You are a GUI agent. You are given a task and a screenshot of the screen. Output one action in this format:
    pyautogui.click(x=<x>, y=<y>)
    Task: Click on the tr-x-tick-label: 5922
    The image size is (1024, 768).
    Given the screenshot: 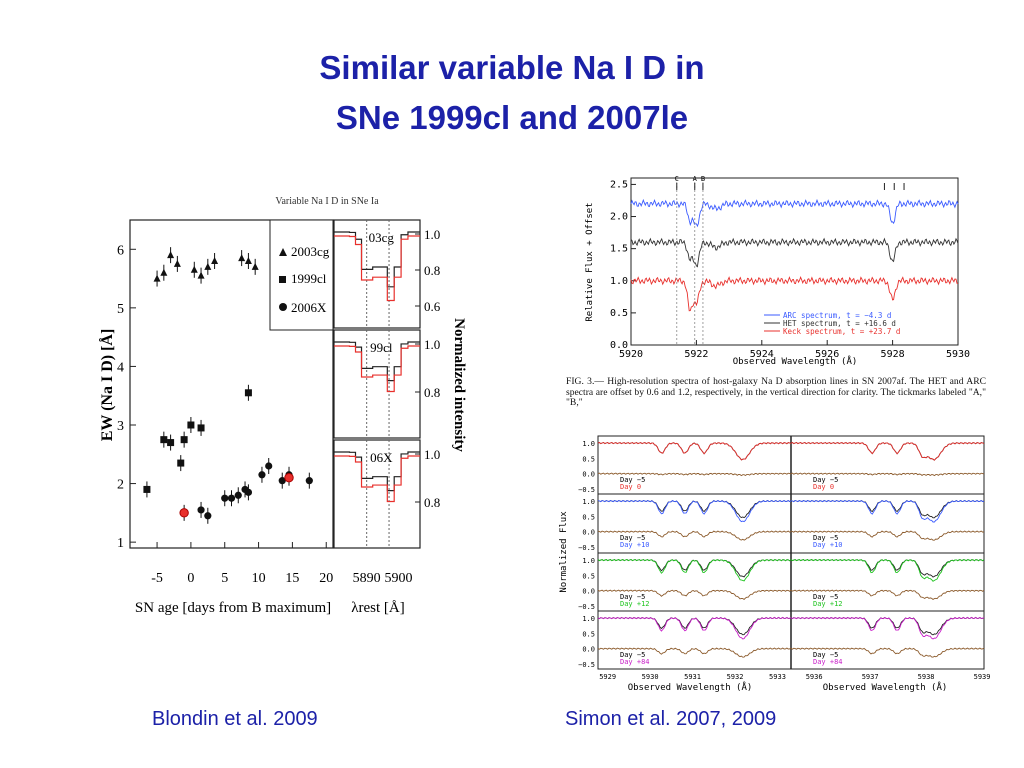 What is the action you would take?
    pyautogui.click(x=696, y=354)
    